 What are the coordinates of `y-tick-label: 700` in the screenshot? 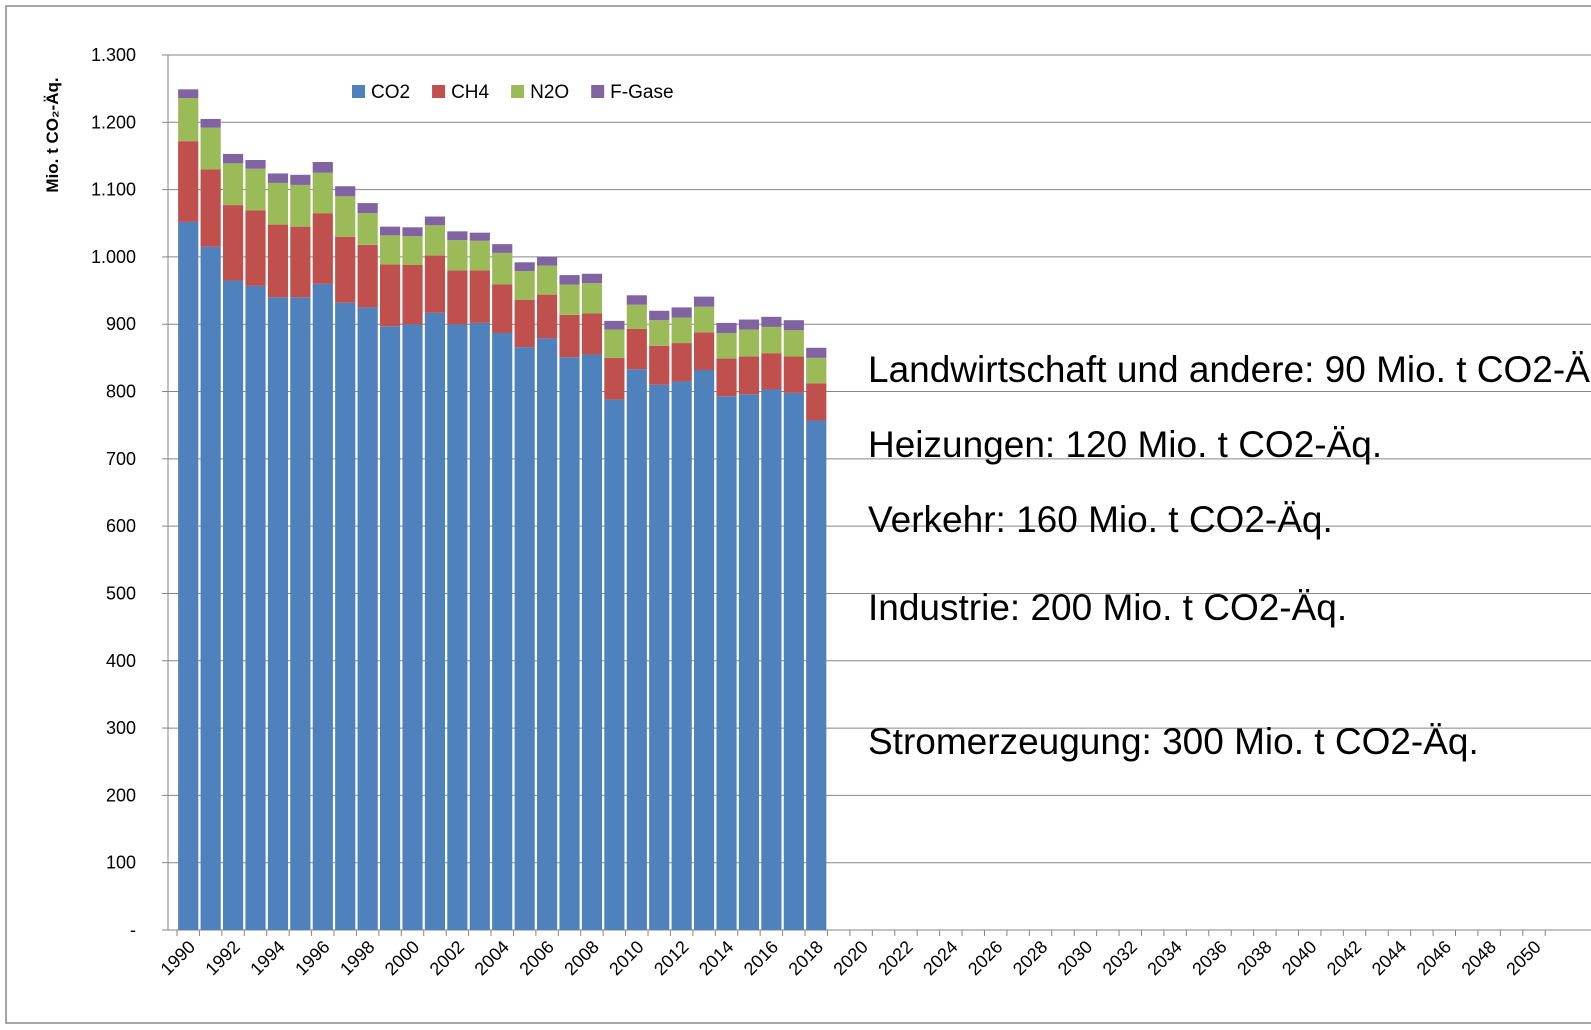 It's located at (121, 459).